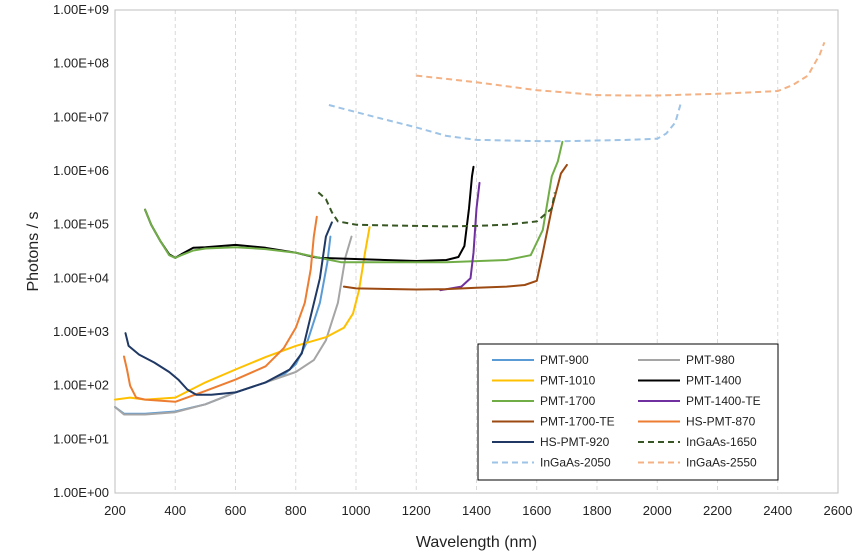 Image resolution: width=860 pixels, height=560 pixels. Describe the element at coordinates (81, 385) in the screenshot. I see `y-tick-label: 1.00E+02` at that location.